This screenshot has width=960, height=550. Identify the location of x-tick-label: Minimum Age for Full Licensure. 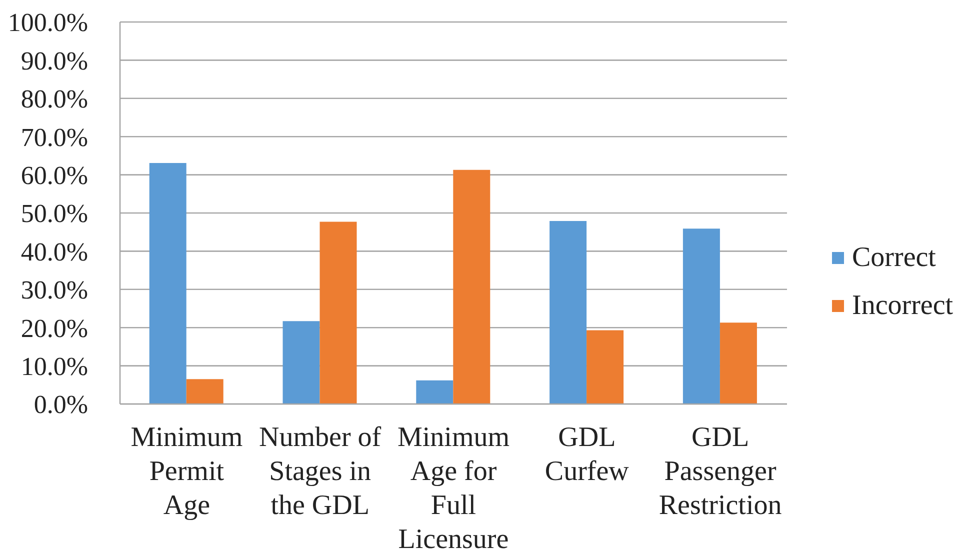
(453, 486).